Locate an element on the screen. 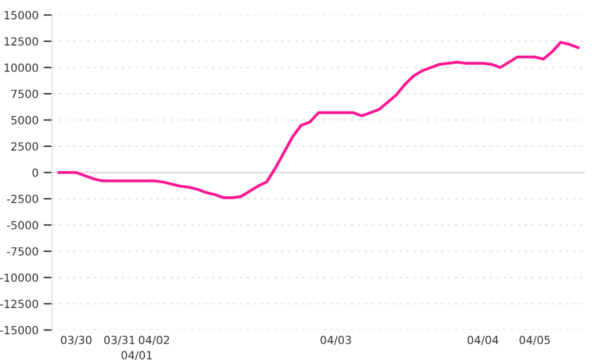 The width and height of the screenshot is (600, 360). x-tick-label: 03/31 is located at coordinates (119, 341).